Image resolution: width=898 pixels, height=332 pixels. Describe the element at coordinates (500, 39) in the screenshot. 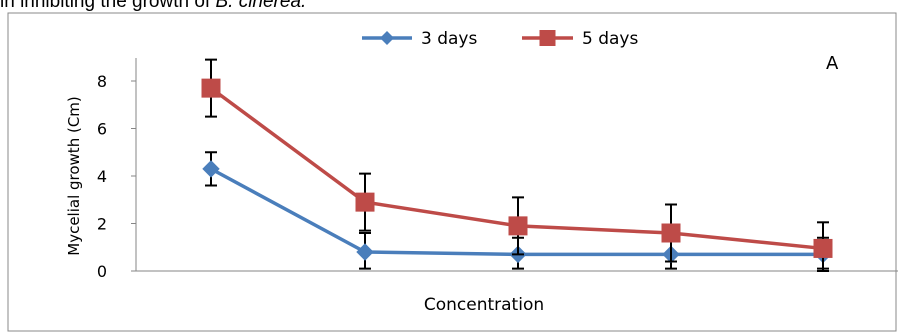

I see `legend: 3 days 5 days` at that location.